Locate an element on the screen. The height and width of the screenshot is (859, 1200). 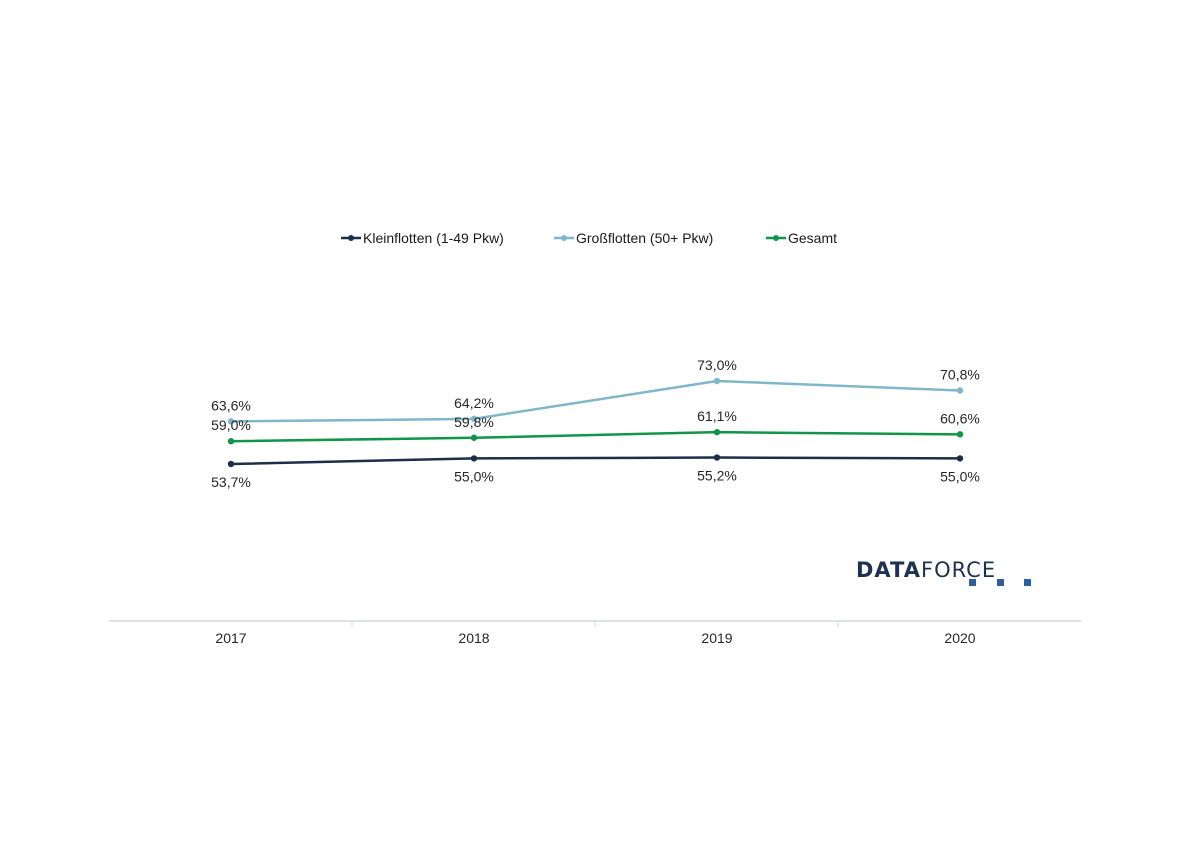
chart-series is located at coordinates (595, 422).